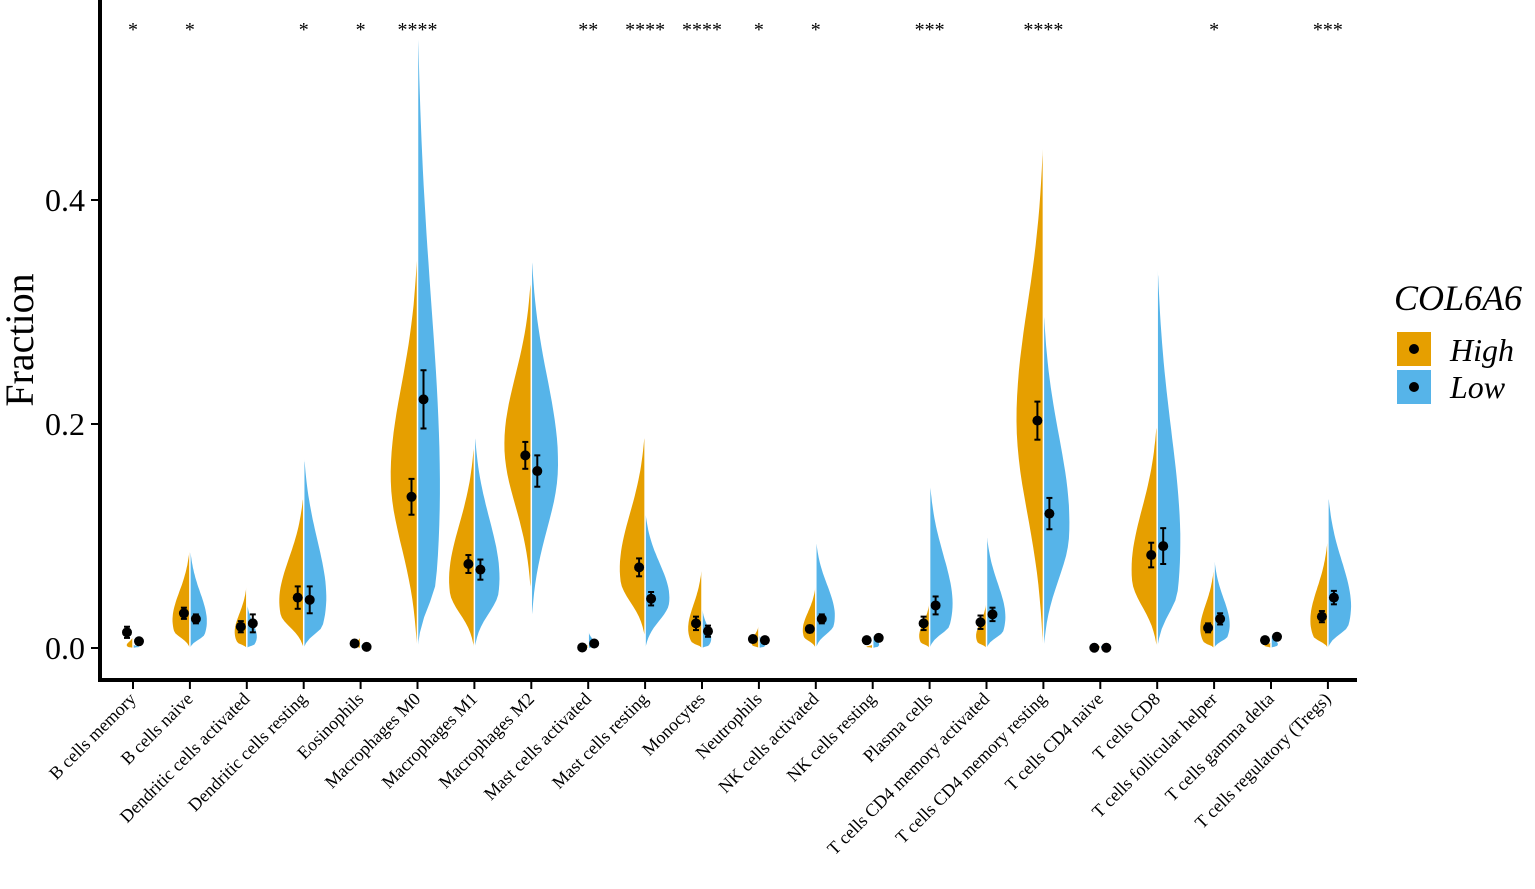  What do you see at coordinates (768, 743) in the screenshot?
I see `x-tick-label: NK cells activated` at bounding box center [768, 743].